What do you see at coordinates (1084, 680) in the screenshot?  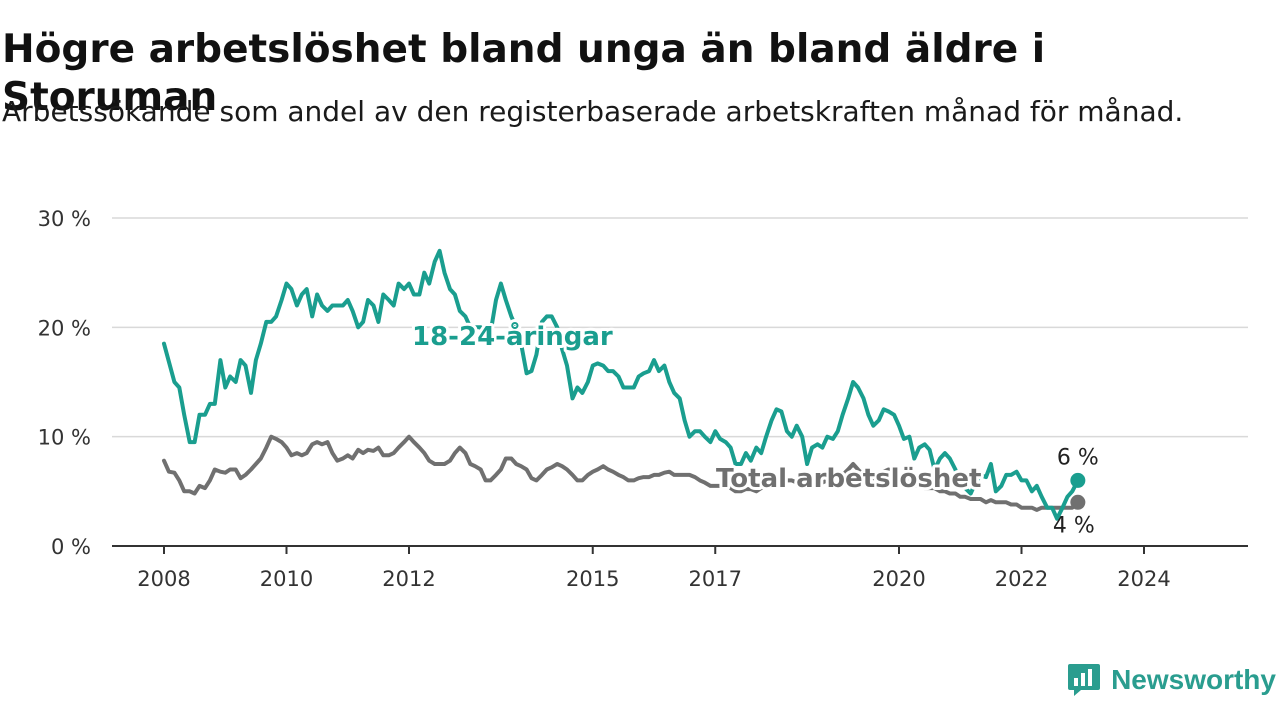 I see `chart-logo-icon` at bounding box center [1084, 680].